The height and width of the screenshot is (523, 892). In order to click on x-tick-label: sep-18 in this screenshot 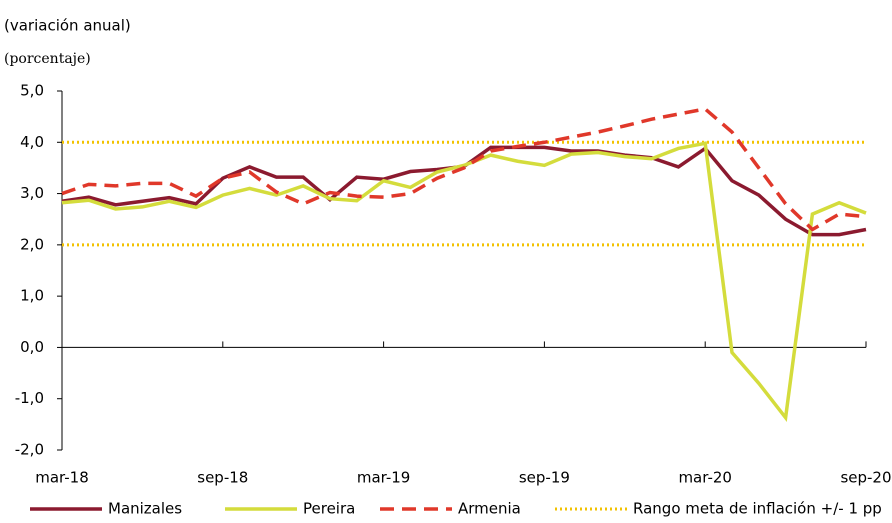, I will do `click(222, 478)`.